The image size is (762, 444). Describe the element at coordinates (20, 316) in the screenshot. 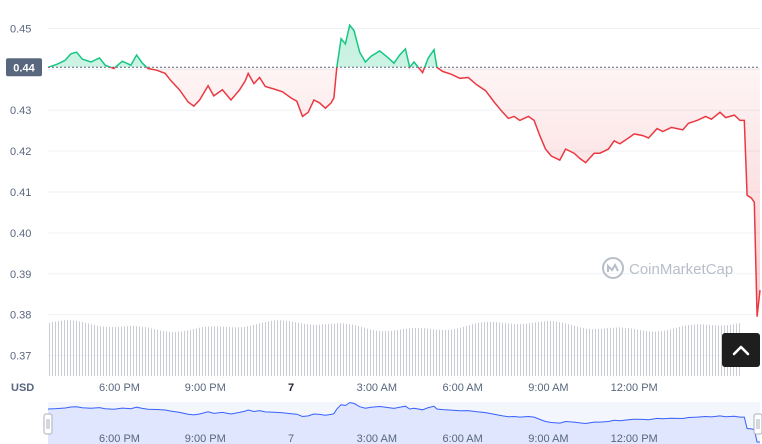

I see `y-tick-label: 0.38` at that location.